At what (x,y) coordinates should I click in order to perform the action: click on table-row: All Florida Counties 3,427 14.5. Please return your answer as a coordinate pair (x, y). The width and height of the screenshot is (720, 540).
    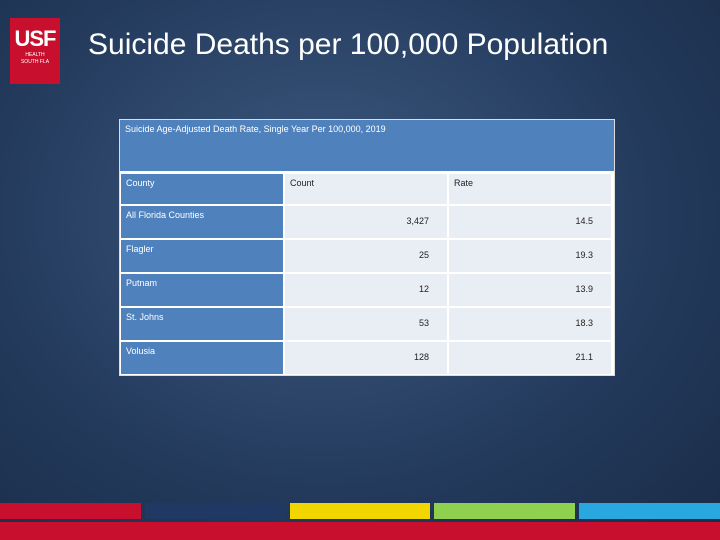
    Looking at the image, I should click on (367, 222).